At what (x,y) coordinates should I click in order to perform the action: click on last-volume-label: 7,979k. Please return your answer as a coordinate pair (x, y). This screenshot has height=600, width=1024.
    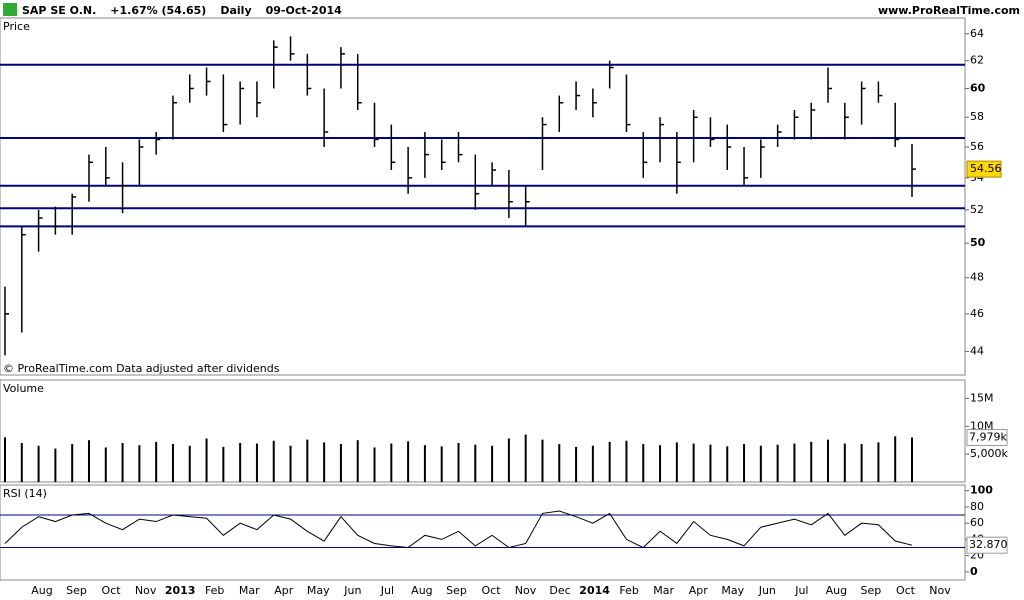
    Looking at the image, I should click on (988, 437).